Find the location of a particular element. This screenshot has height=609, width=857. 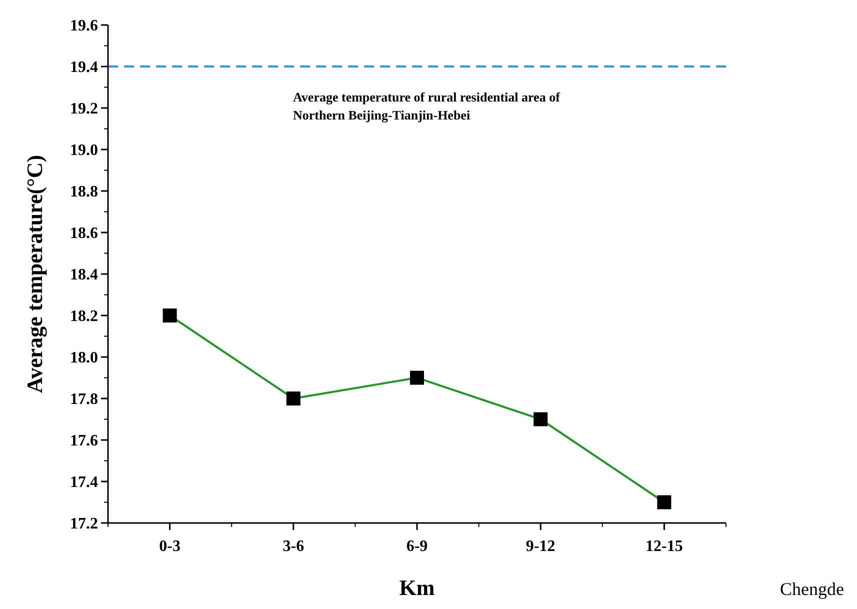

x-tick-label: 0-3 is located at coordinates (169, 546).